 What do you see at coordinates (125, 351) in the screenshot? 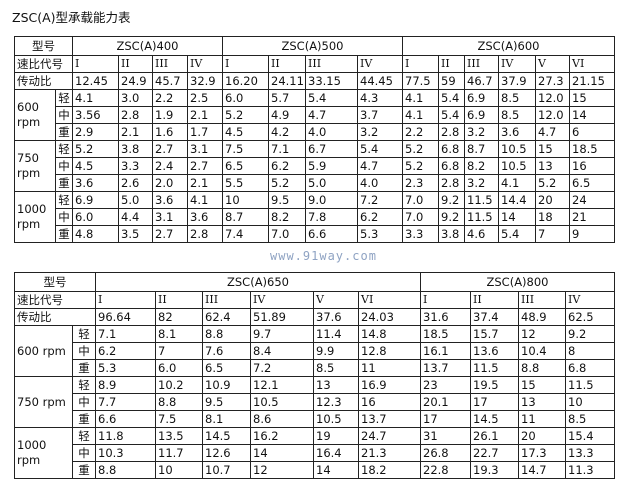
I see `capacity-value: 6.2` at bounding box center [125, 351].